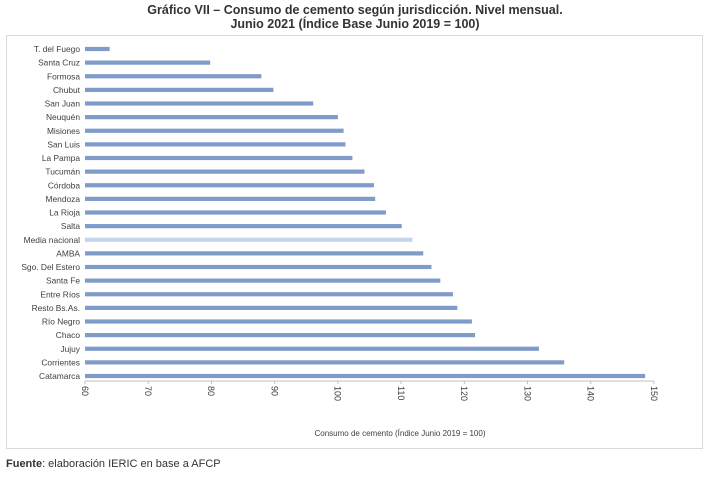  What do you see at coordinates (131, 464) in the screenshot?
I see `source-text: : elaboración IERIC en base a AFCP` at bounding box center [131, 464].